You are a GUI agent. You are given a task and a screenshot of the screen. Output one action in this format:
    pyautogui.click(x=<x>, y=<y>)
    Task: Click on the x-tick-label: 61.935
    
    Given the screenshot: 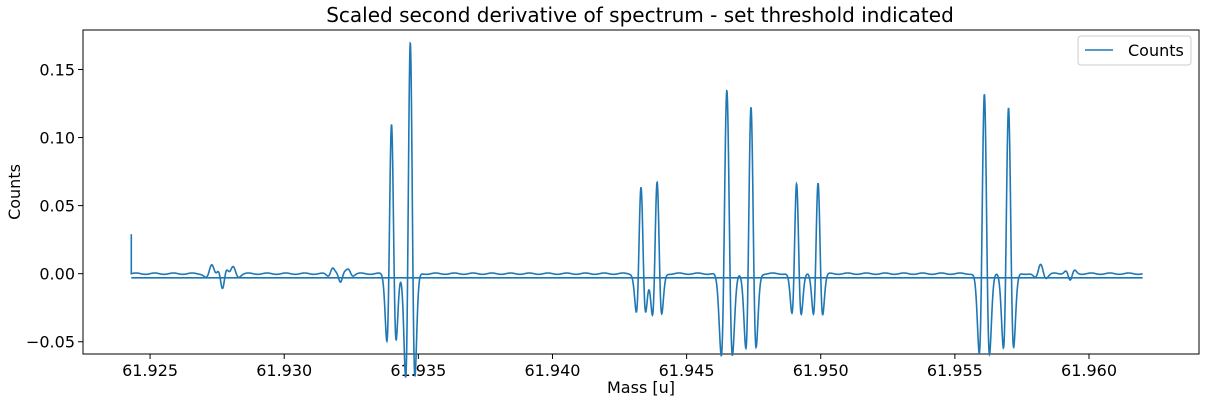 What is the action you would take?
    pyautogui.click(x=418, y=370)
    